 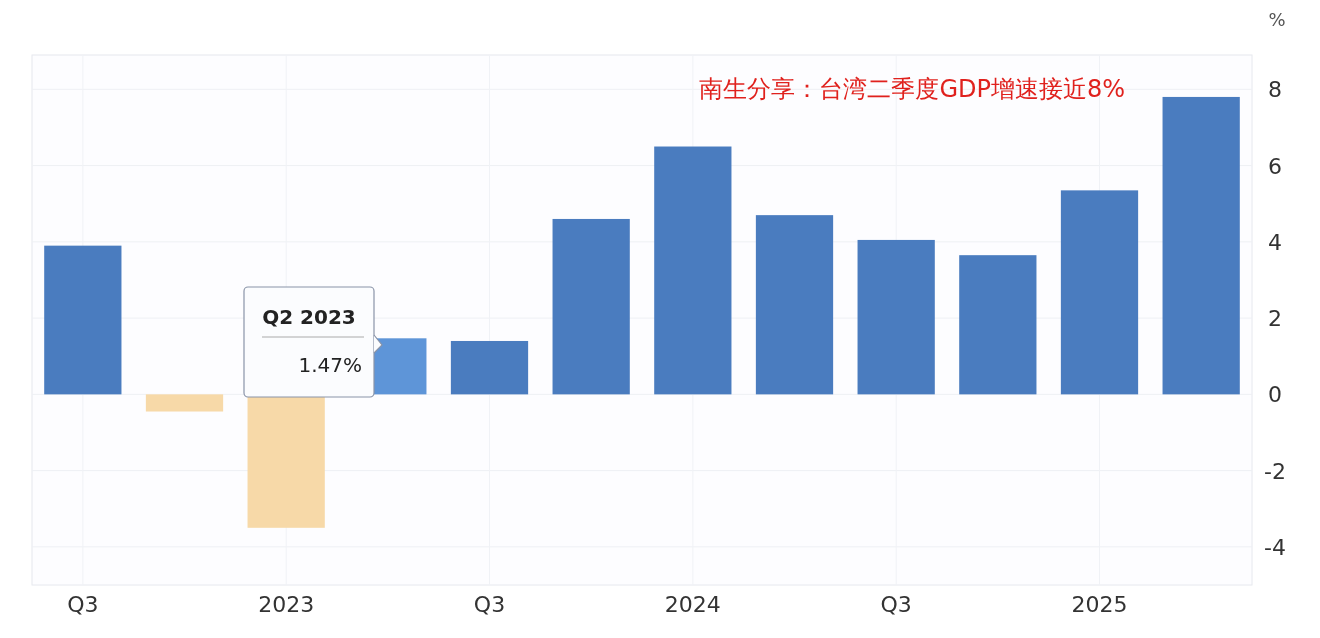 I want to click on y-tick-label: 2, so click(x=1275, y=319).